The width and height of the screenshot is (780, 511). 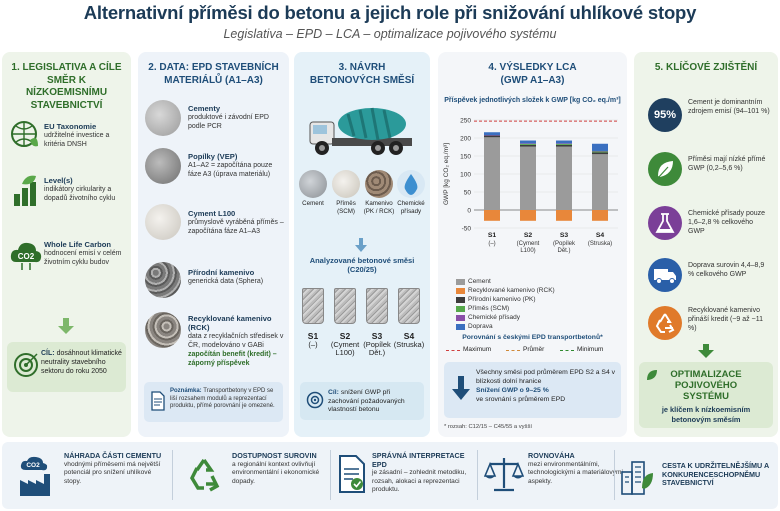 What do you see at coordinates (479, 281) in the screenshot?
I see `legend-label: Cement` at bounding box center [479, 281].